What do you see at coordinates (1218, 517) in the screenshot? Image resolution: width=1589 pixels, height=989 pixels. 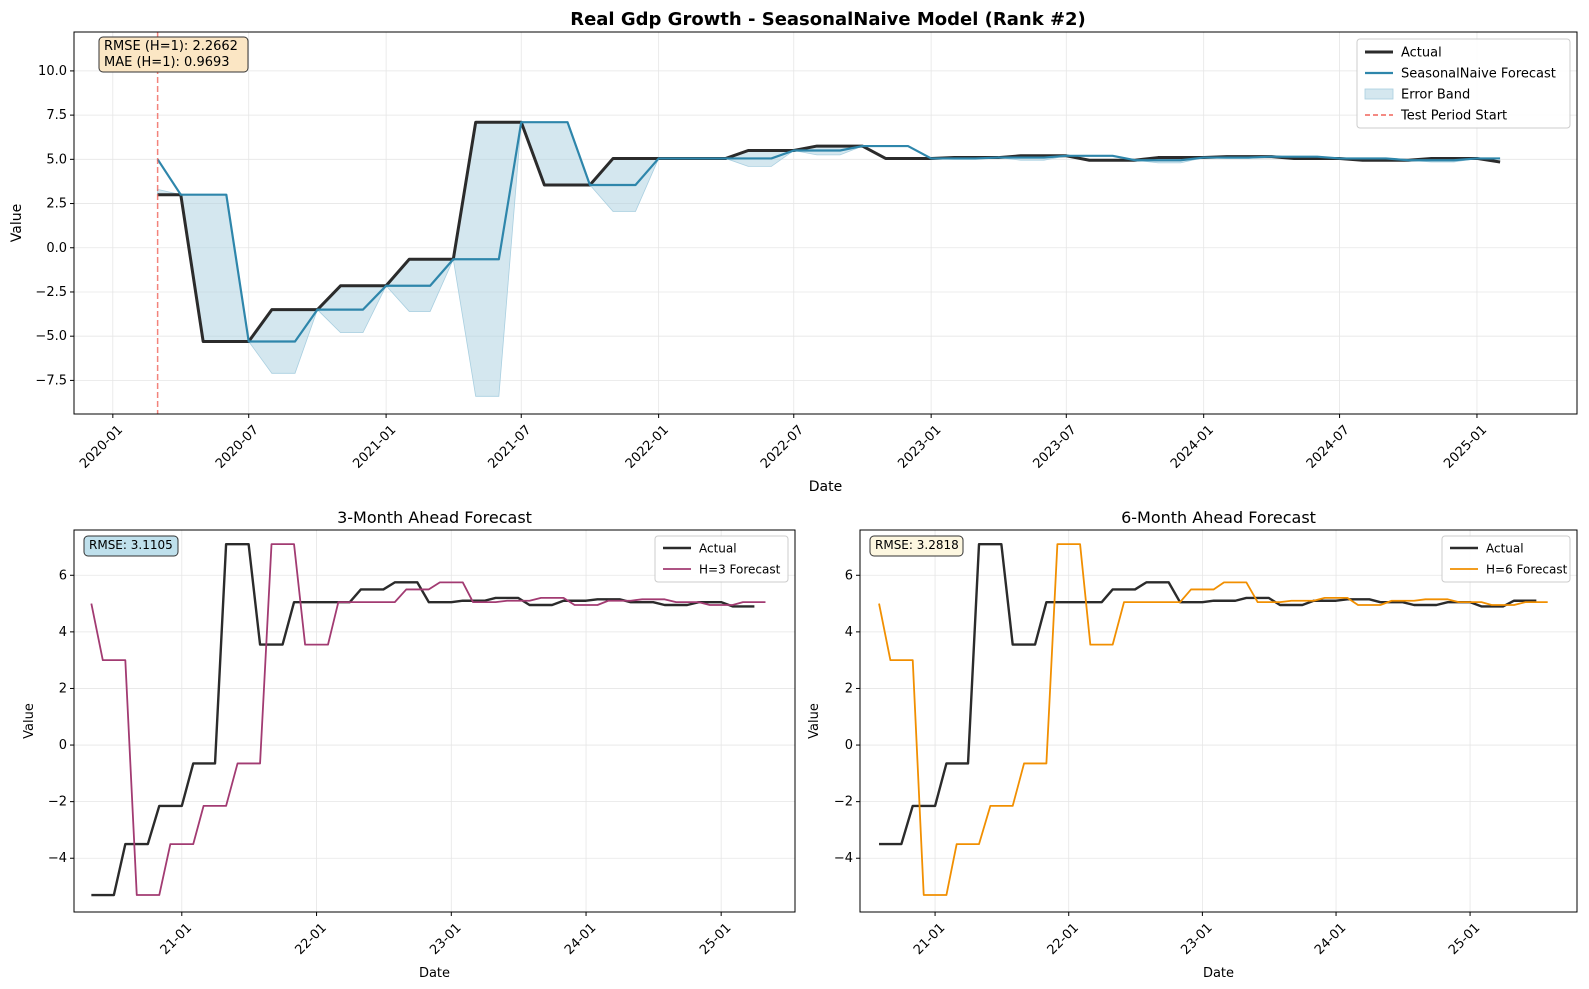 I see `panel-title: 6-Month Ahead Forecast` at bounding box center [1218, 517].